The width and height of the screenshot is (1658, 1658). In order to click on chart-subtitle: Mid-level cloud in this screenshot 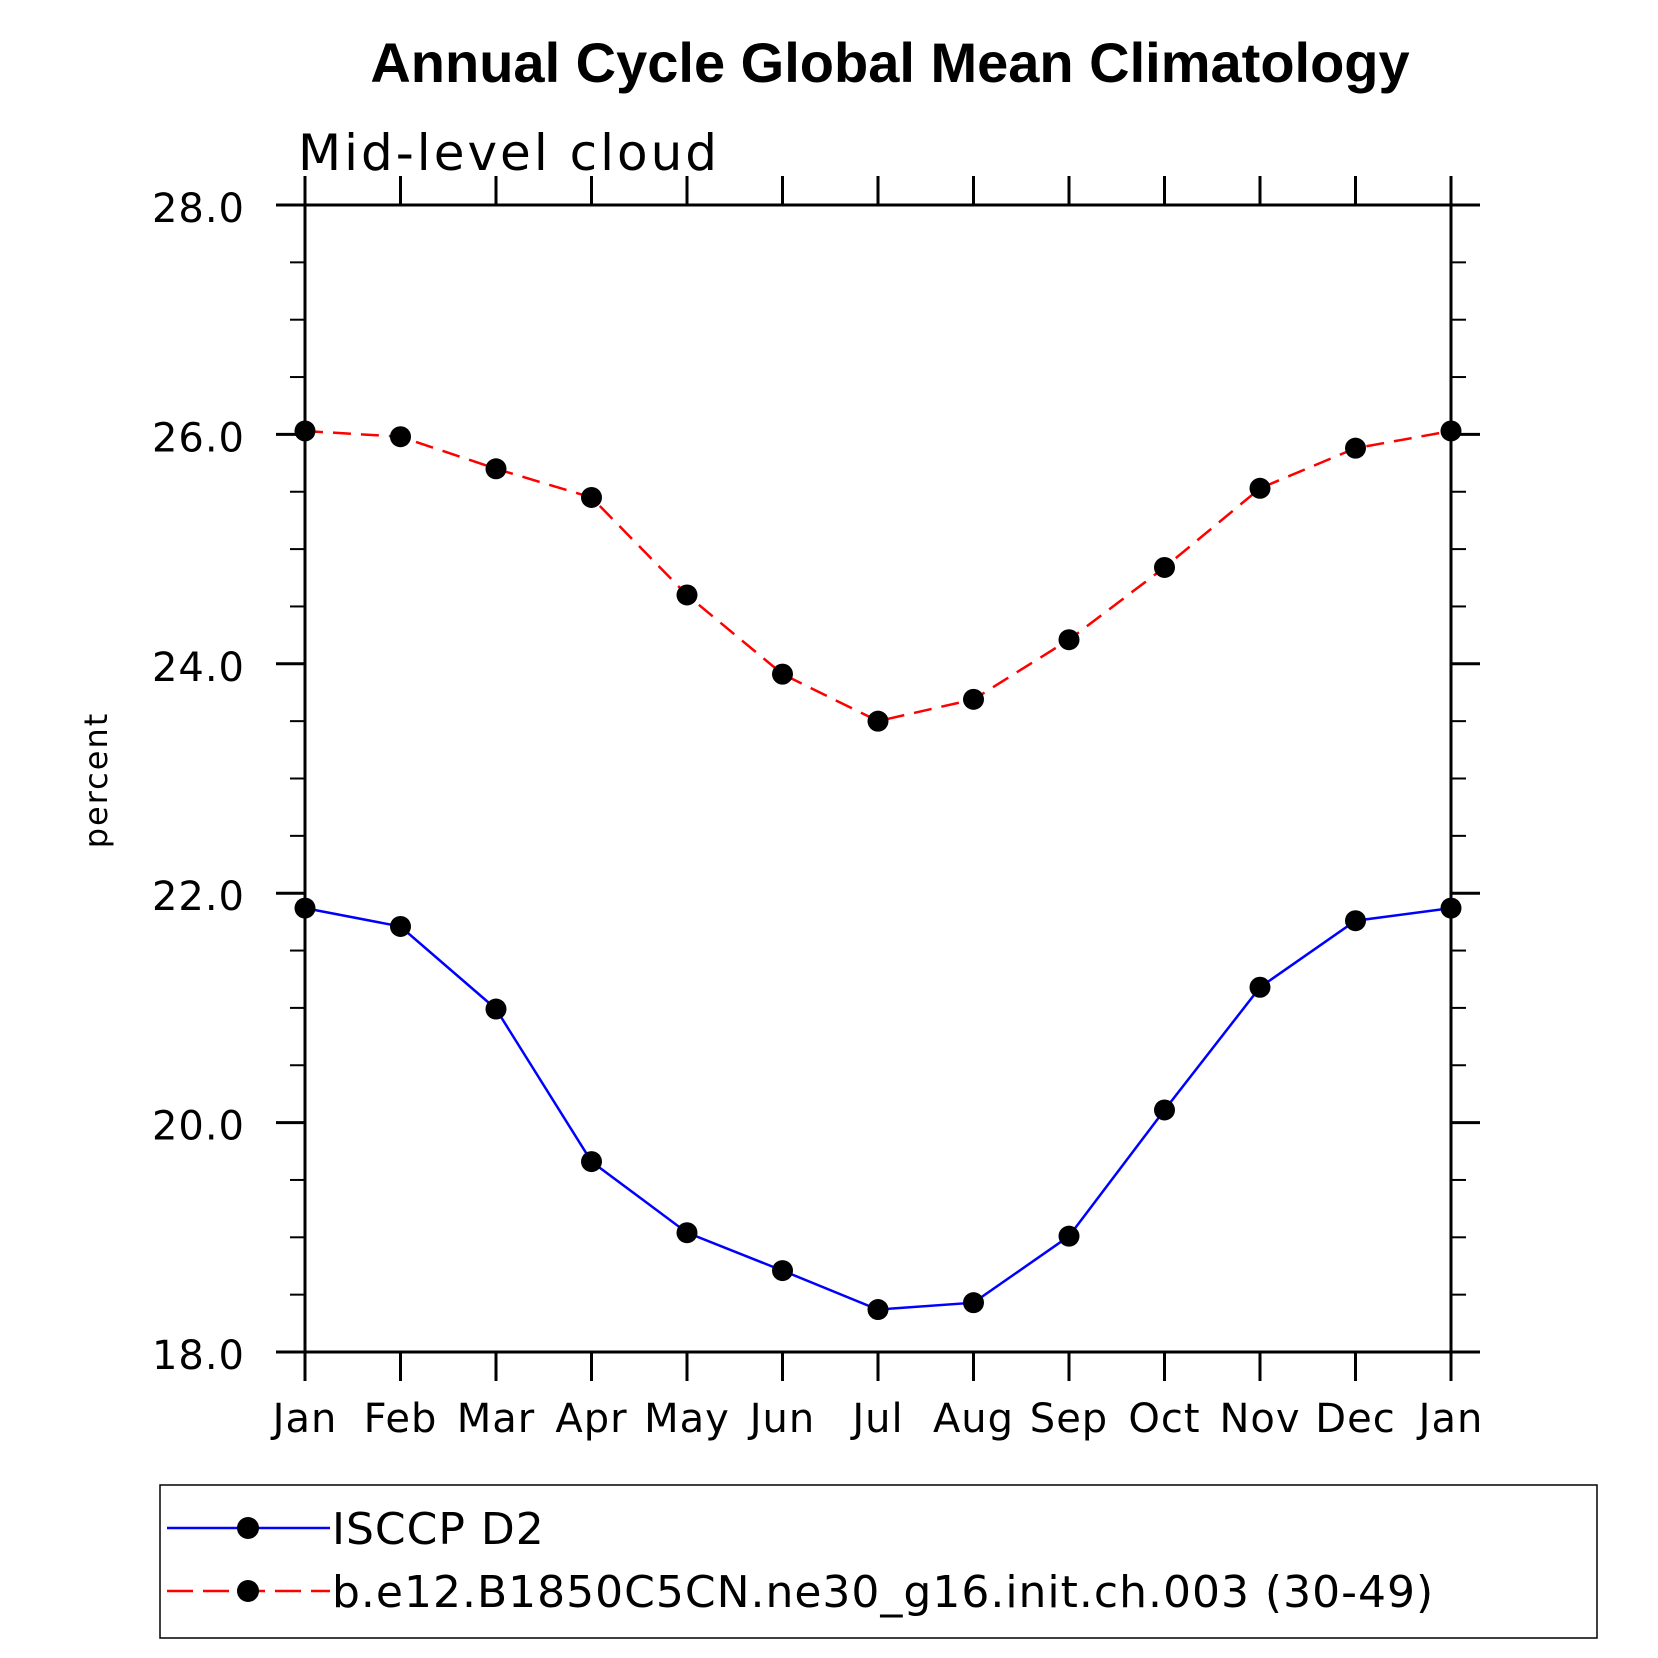, I will do `click(509, 153)`.